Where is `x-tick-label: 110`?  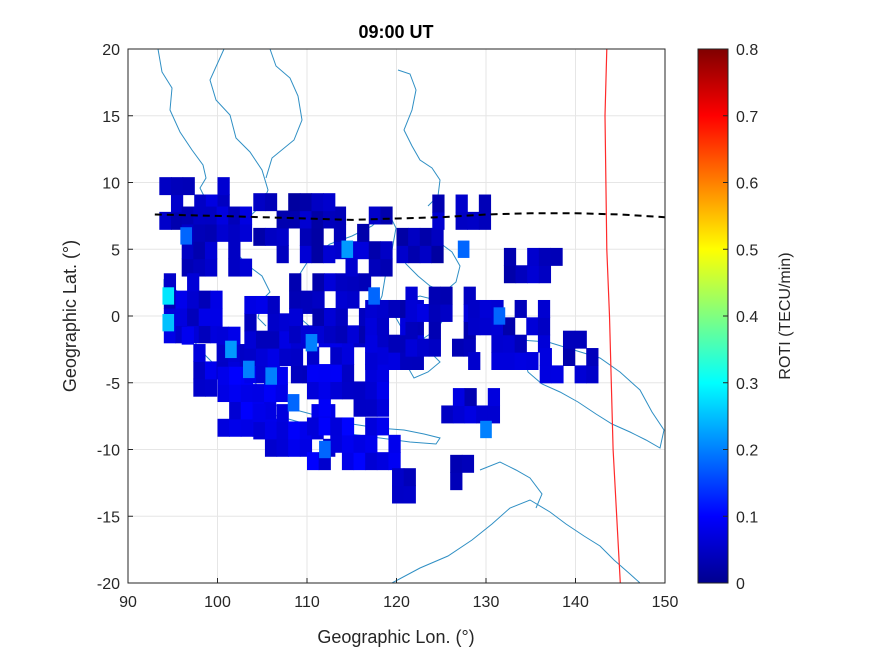 x-tick-label: 110 is located at coordinates (307, 602).